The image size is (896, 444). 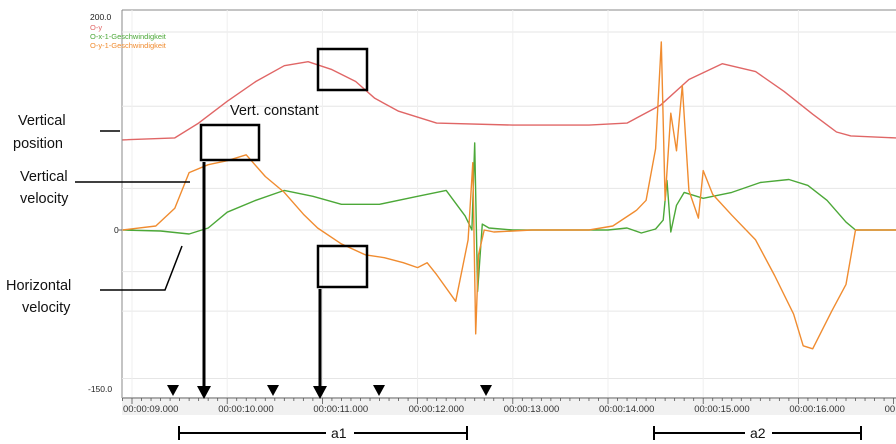 What do you see at coordinates (323, 433) in the screenshot?
I see `segment-a1: a1` at bounding box center [323, 433].